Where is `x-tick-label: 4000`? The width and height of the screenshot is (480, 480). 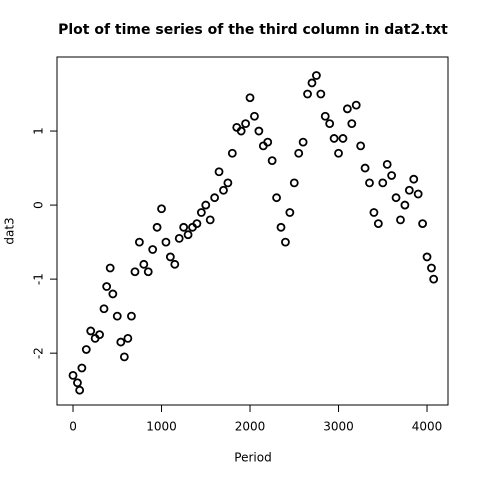 x-tick-label: 4000 is located at coordinates (427, 427).